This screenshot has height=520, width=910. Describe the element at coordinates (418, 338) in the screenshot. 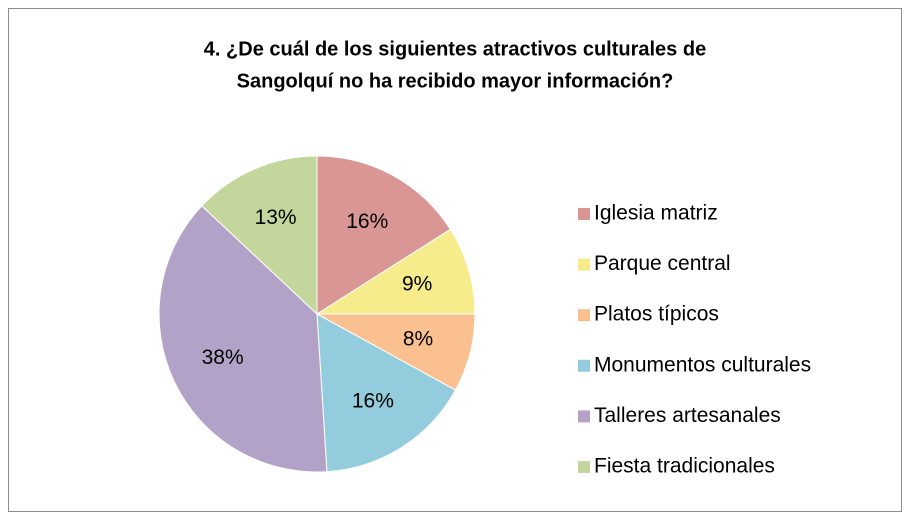

I see `data-label: 8%` at that location.